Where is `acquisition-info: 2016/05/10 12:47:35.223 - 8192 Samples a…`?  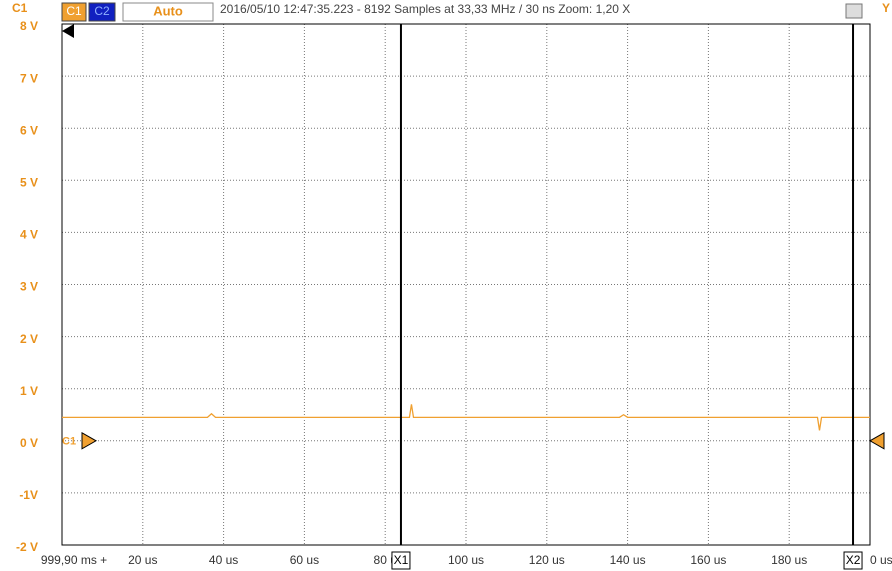
acquisition-info: 2016/05/10 12:47:35.223 - 8192 Samples a… is located at coordinates (425, 9).